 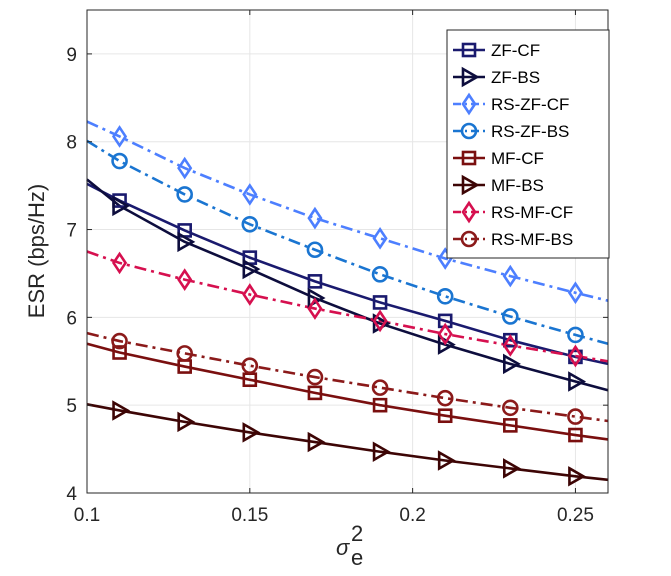 I want to click on legend-label: ZF-CF, so click(x=515, y=50).